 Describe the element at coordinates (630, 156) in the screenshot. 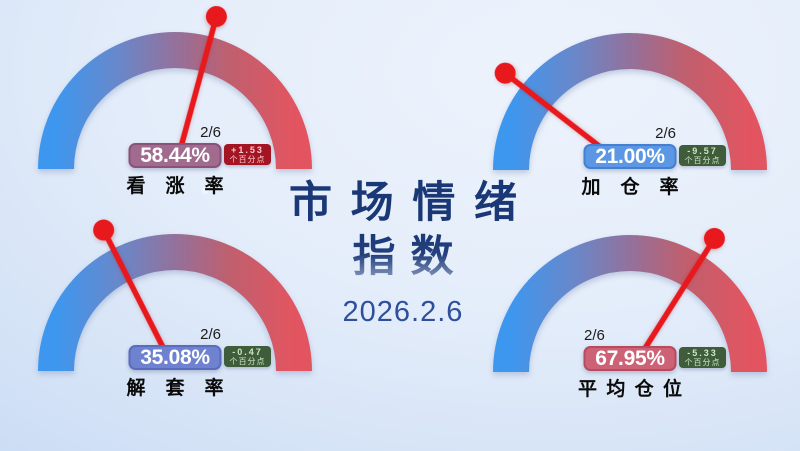

I see `gauge-value-badge: 21.00%` at that location.